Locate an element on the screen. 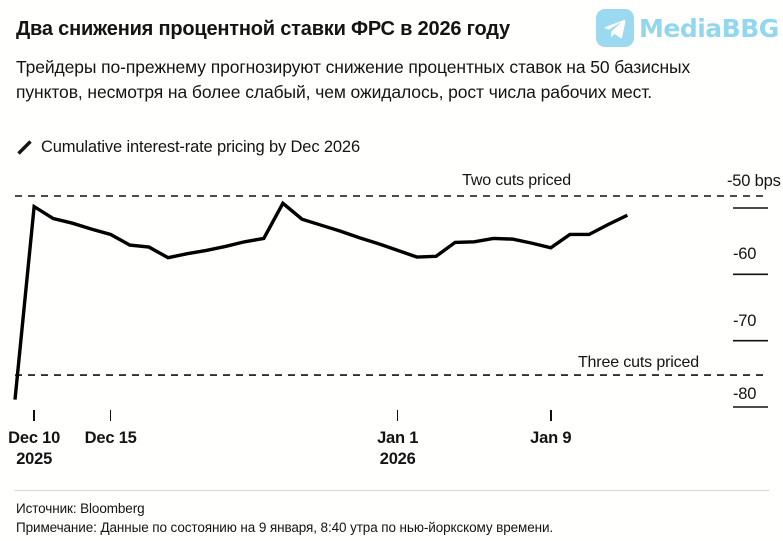 Image resolution: width=783 pixels, height=541 pixels. telegram-icon is located at coordinates (615, 28).